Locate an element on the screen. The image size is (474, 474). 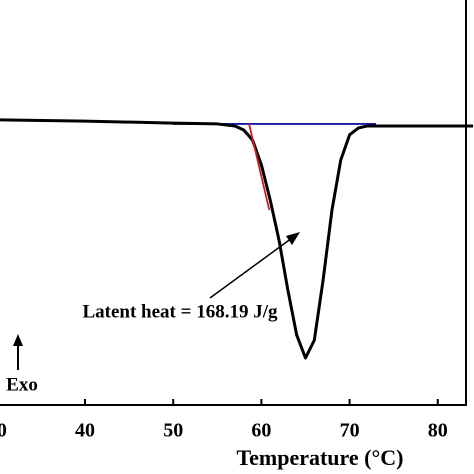
annotation: Latent heat = 168.19 J/g is located at coordinates (180, 311).